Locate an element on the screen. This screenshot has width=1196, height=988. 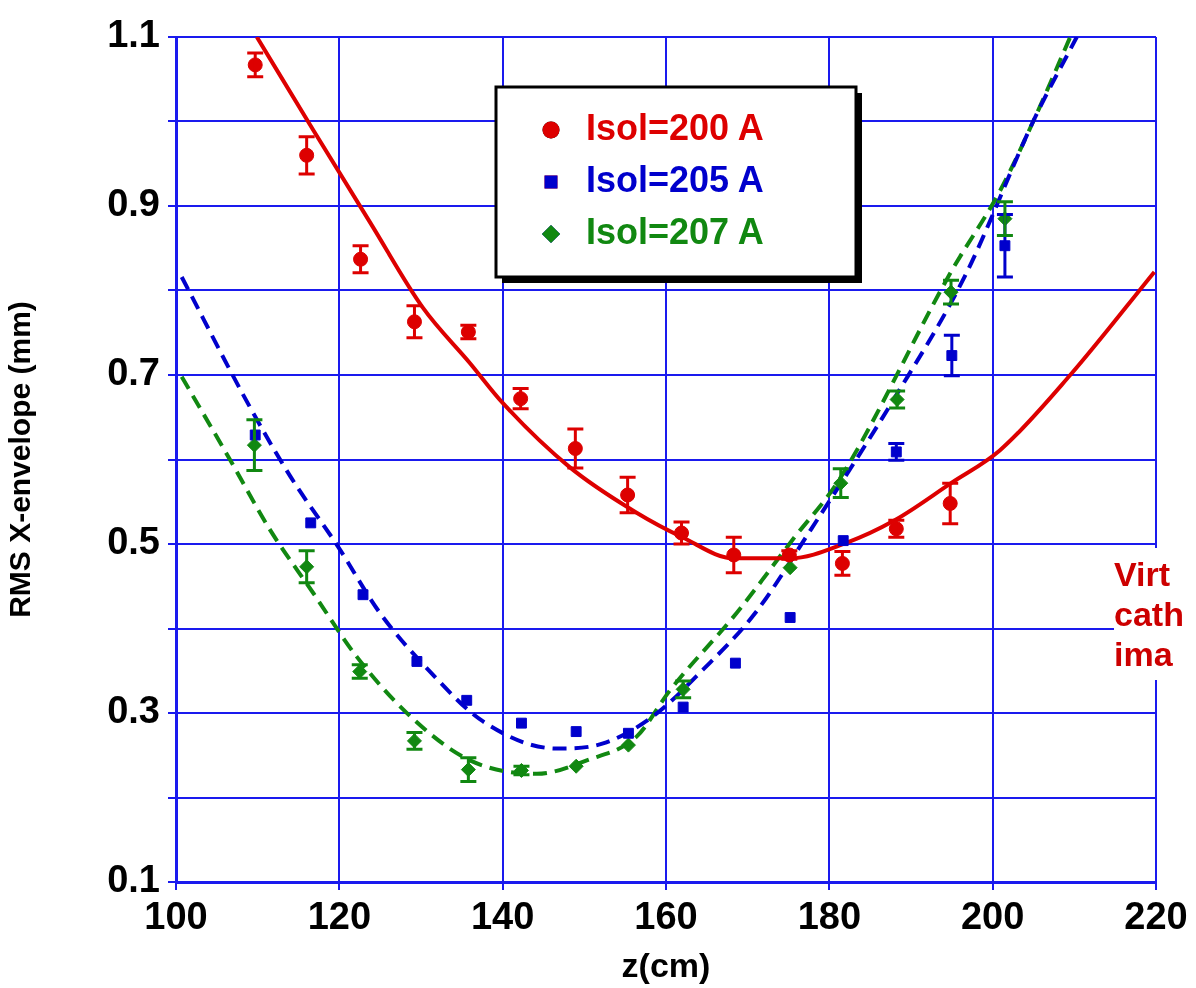
y-tick-label: 0.7 is located at coordinates (133, 372).